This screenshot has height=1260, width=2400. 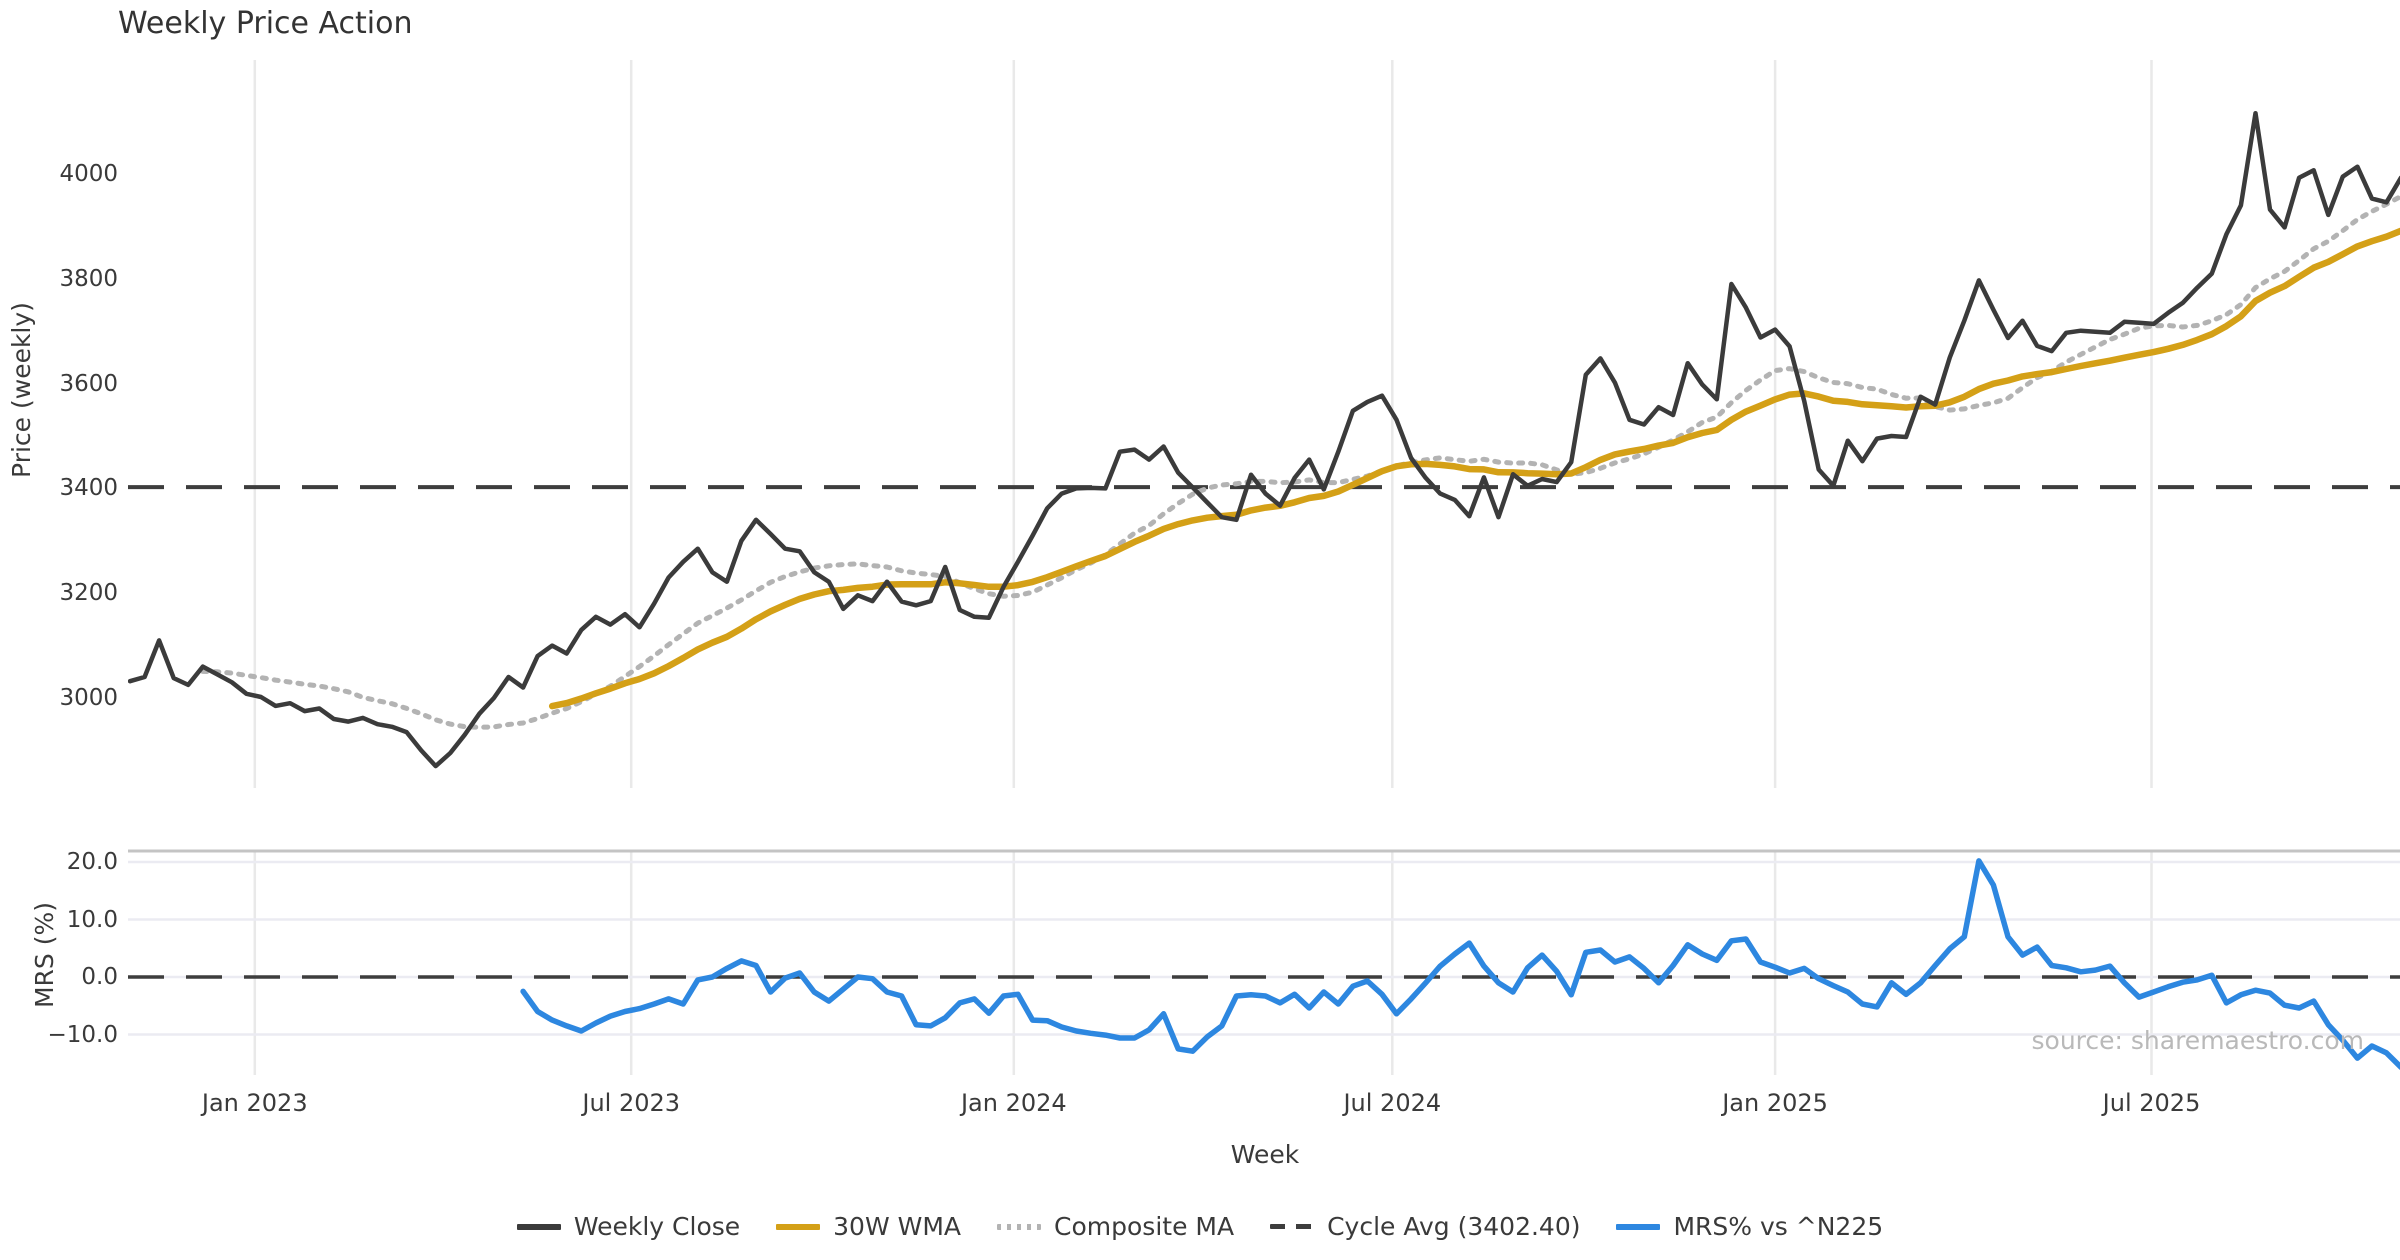 I want to click on price-tick-label: 3400, so click(x=88, y=488).